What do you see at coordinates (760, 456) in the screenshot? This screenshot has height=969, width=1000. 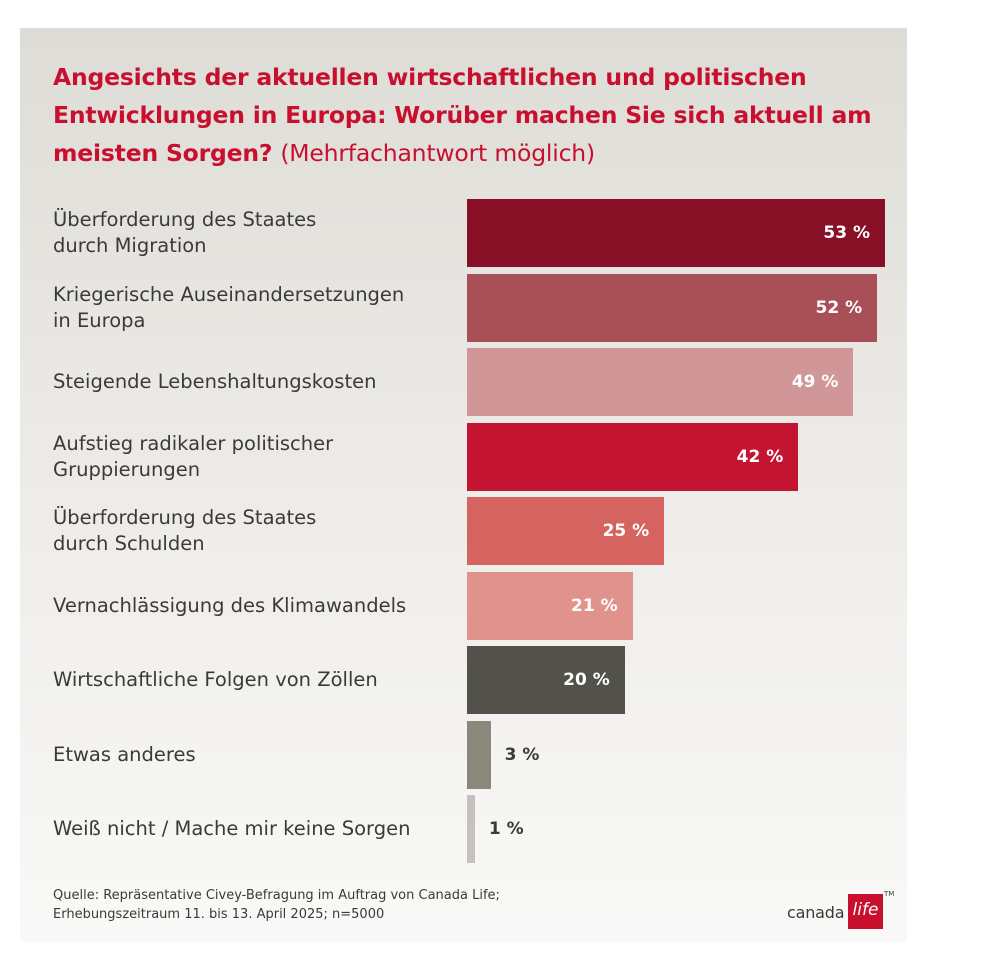 I see `value-label: 42 %` at bounding box center [760, 456].